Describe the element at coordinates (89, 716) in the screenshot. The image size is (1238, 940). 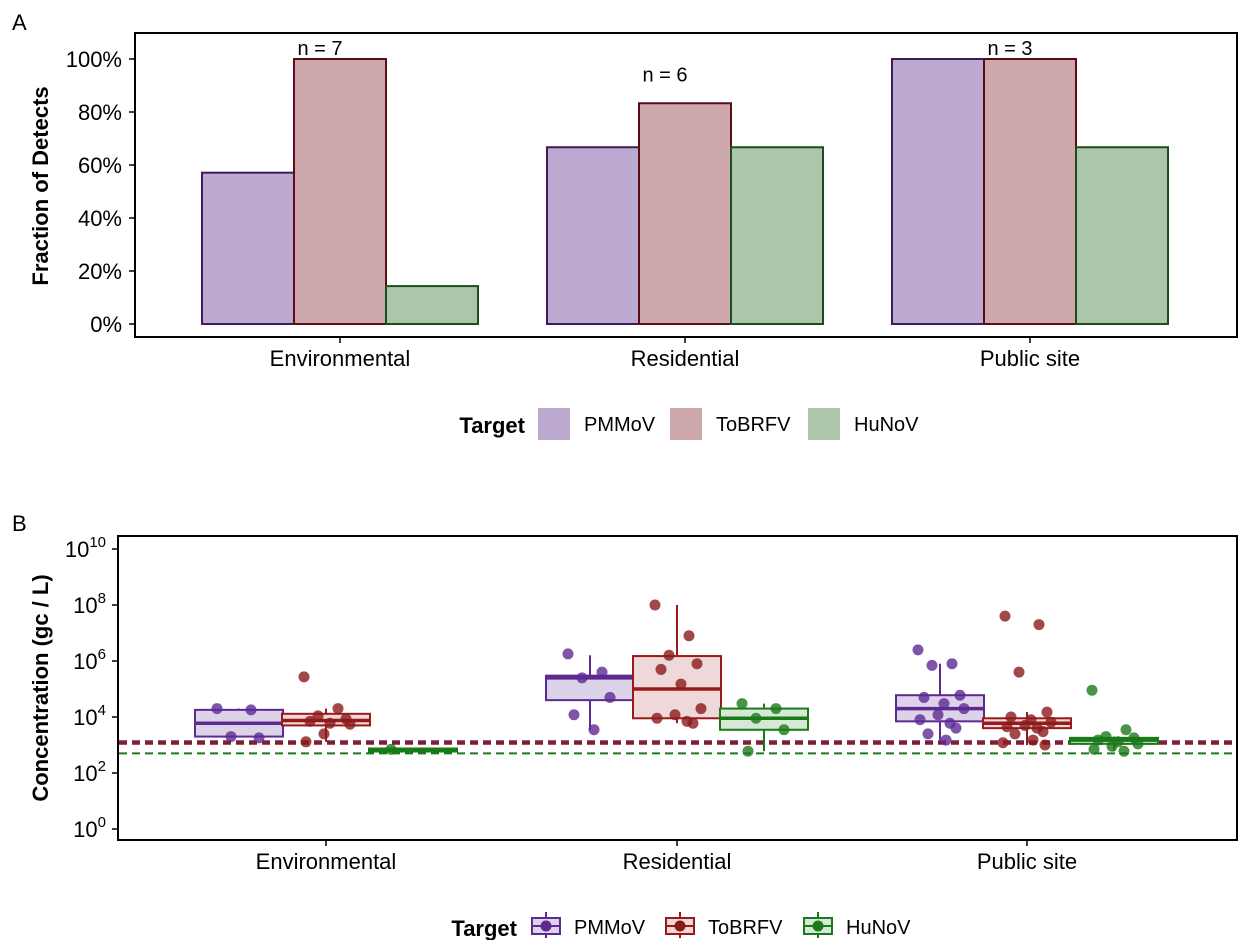
I see `b-y-tick-label: 10⁴` at that location.